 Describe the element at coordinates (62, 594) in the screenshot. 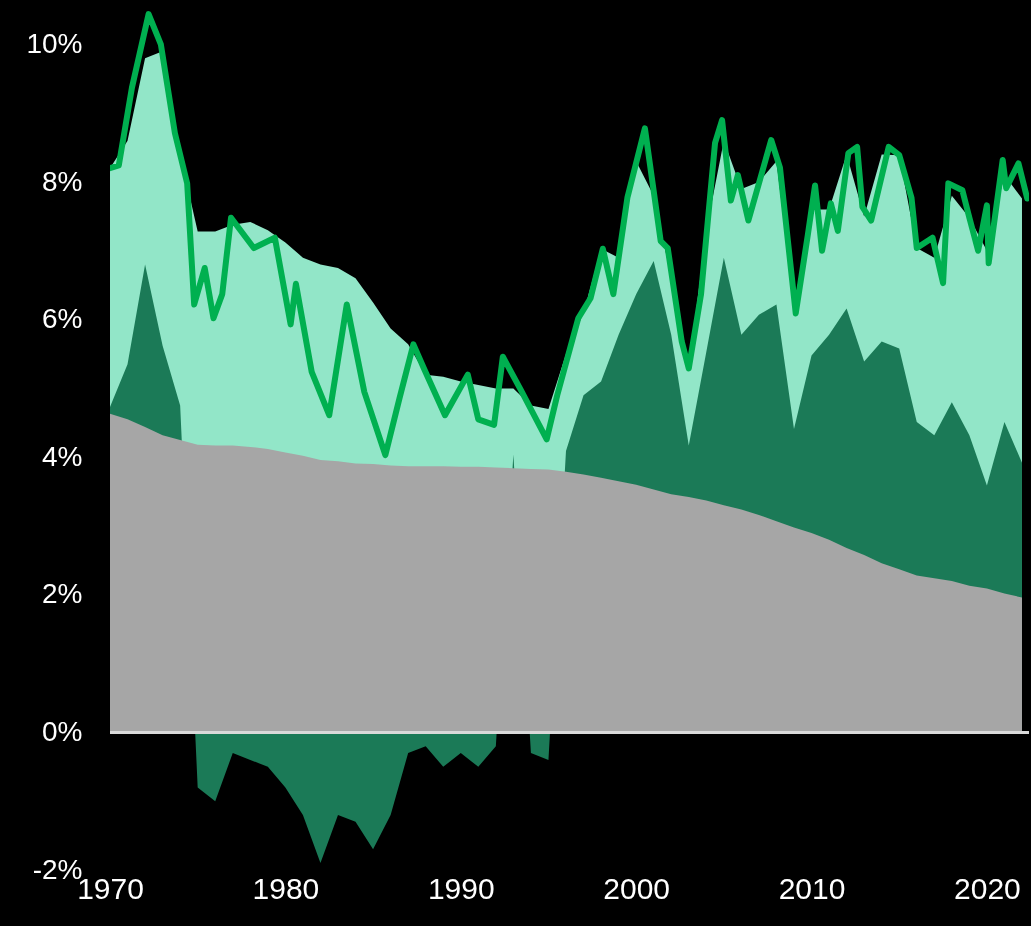

I see `y-tick-label: 2%` at that location.